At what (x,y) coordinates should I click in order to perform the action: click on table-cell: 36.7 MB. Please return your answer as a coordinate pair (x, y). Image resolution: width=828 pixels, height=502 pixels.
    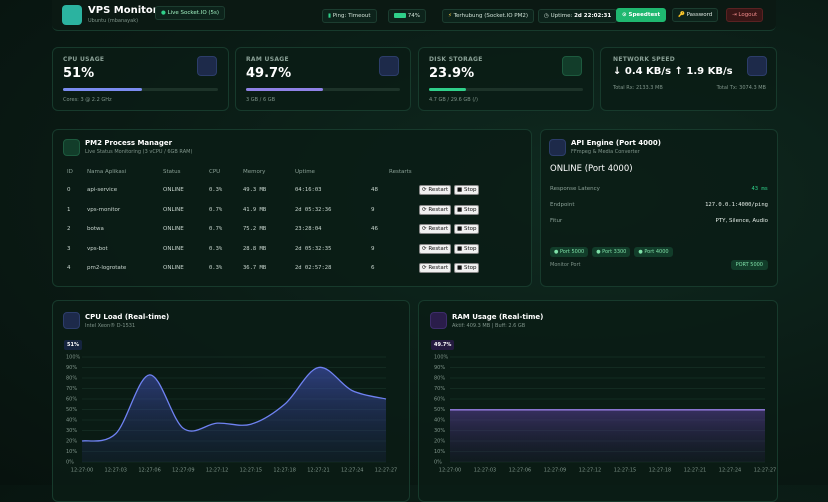
    Looking at the image, I should click on (255, 268).